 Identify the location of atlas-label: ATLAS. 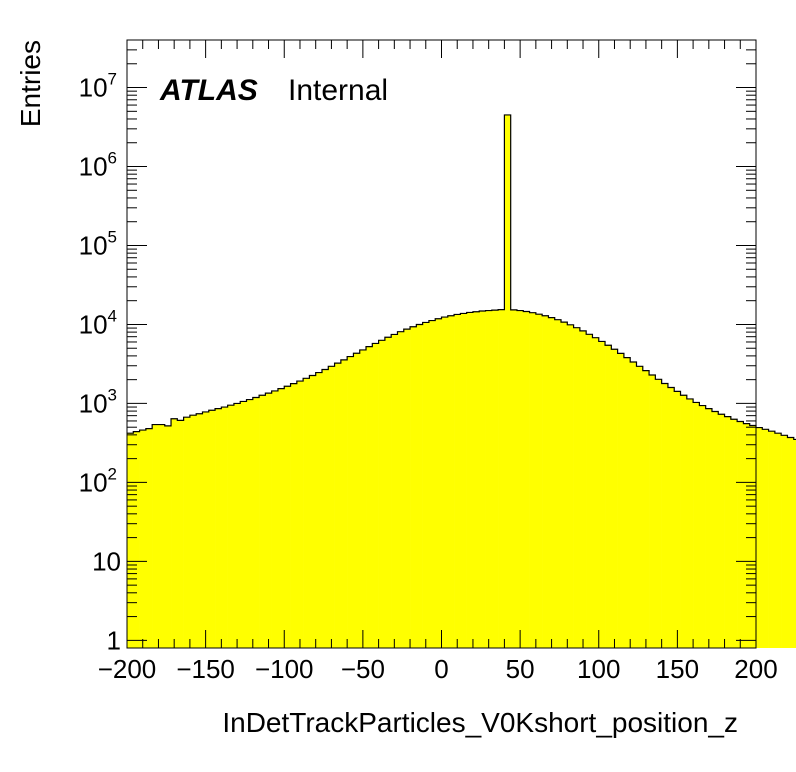
(208, 90).